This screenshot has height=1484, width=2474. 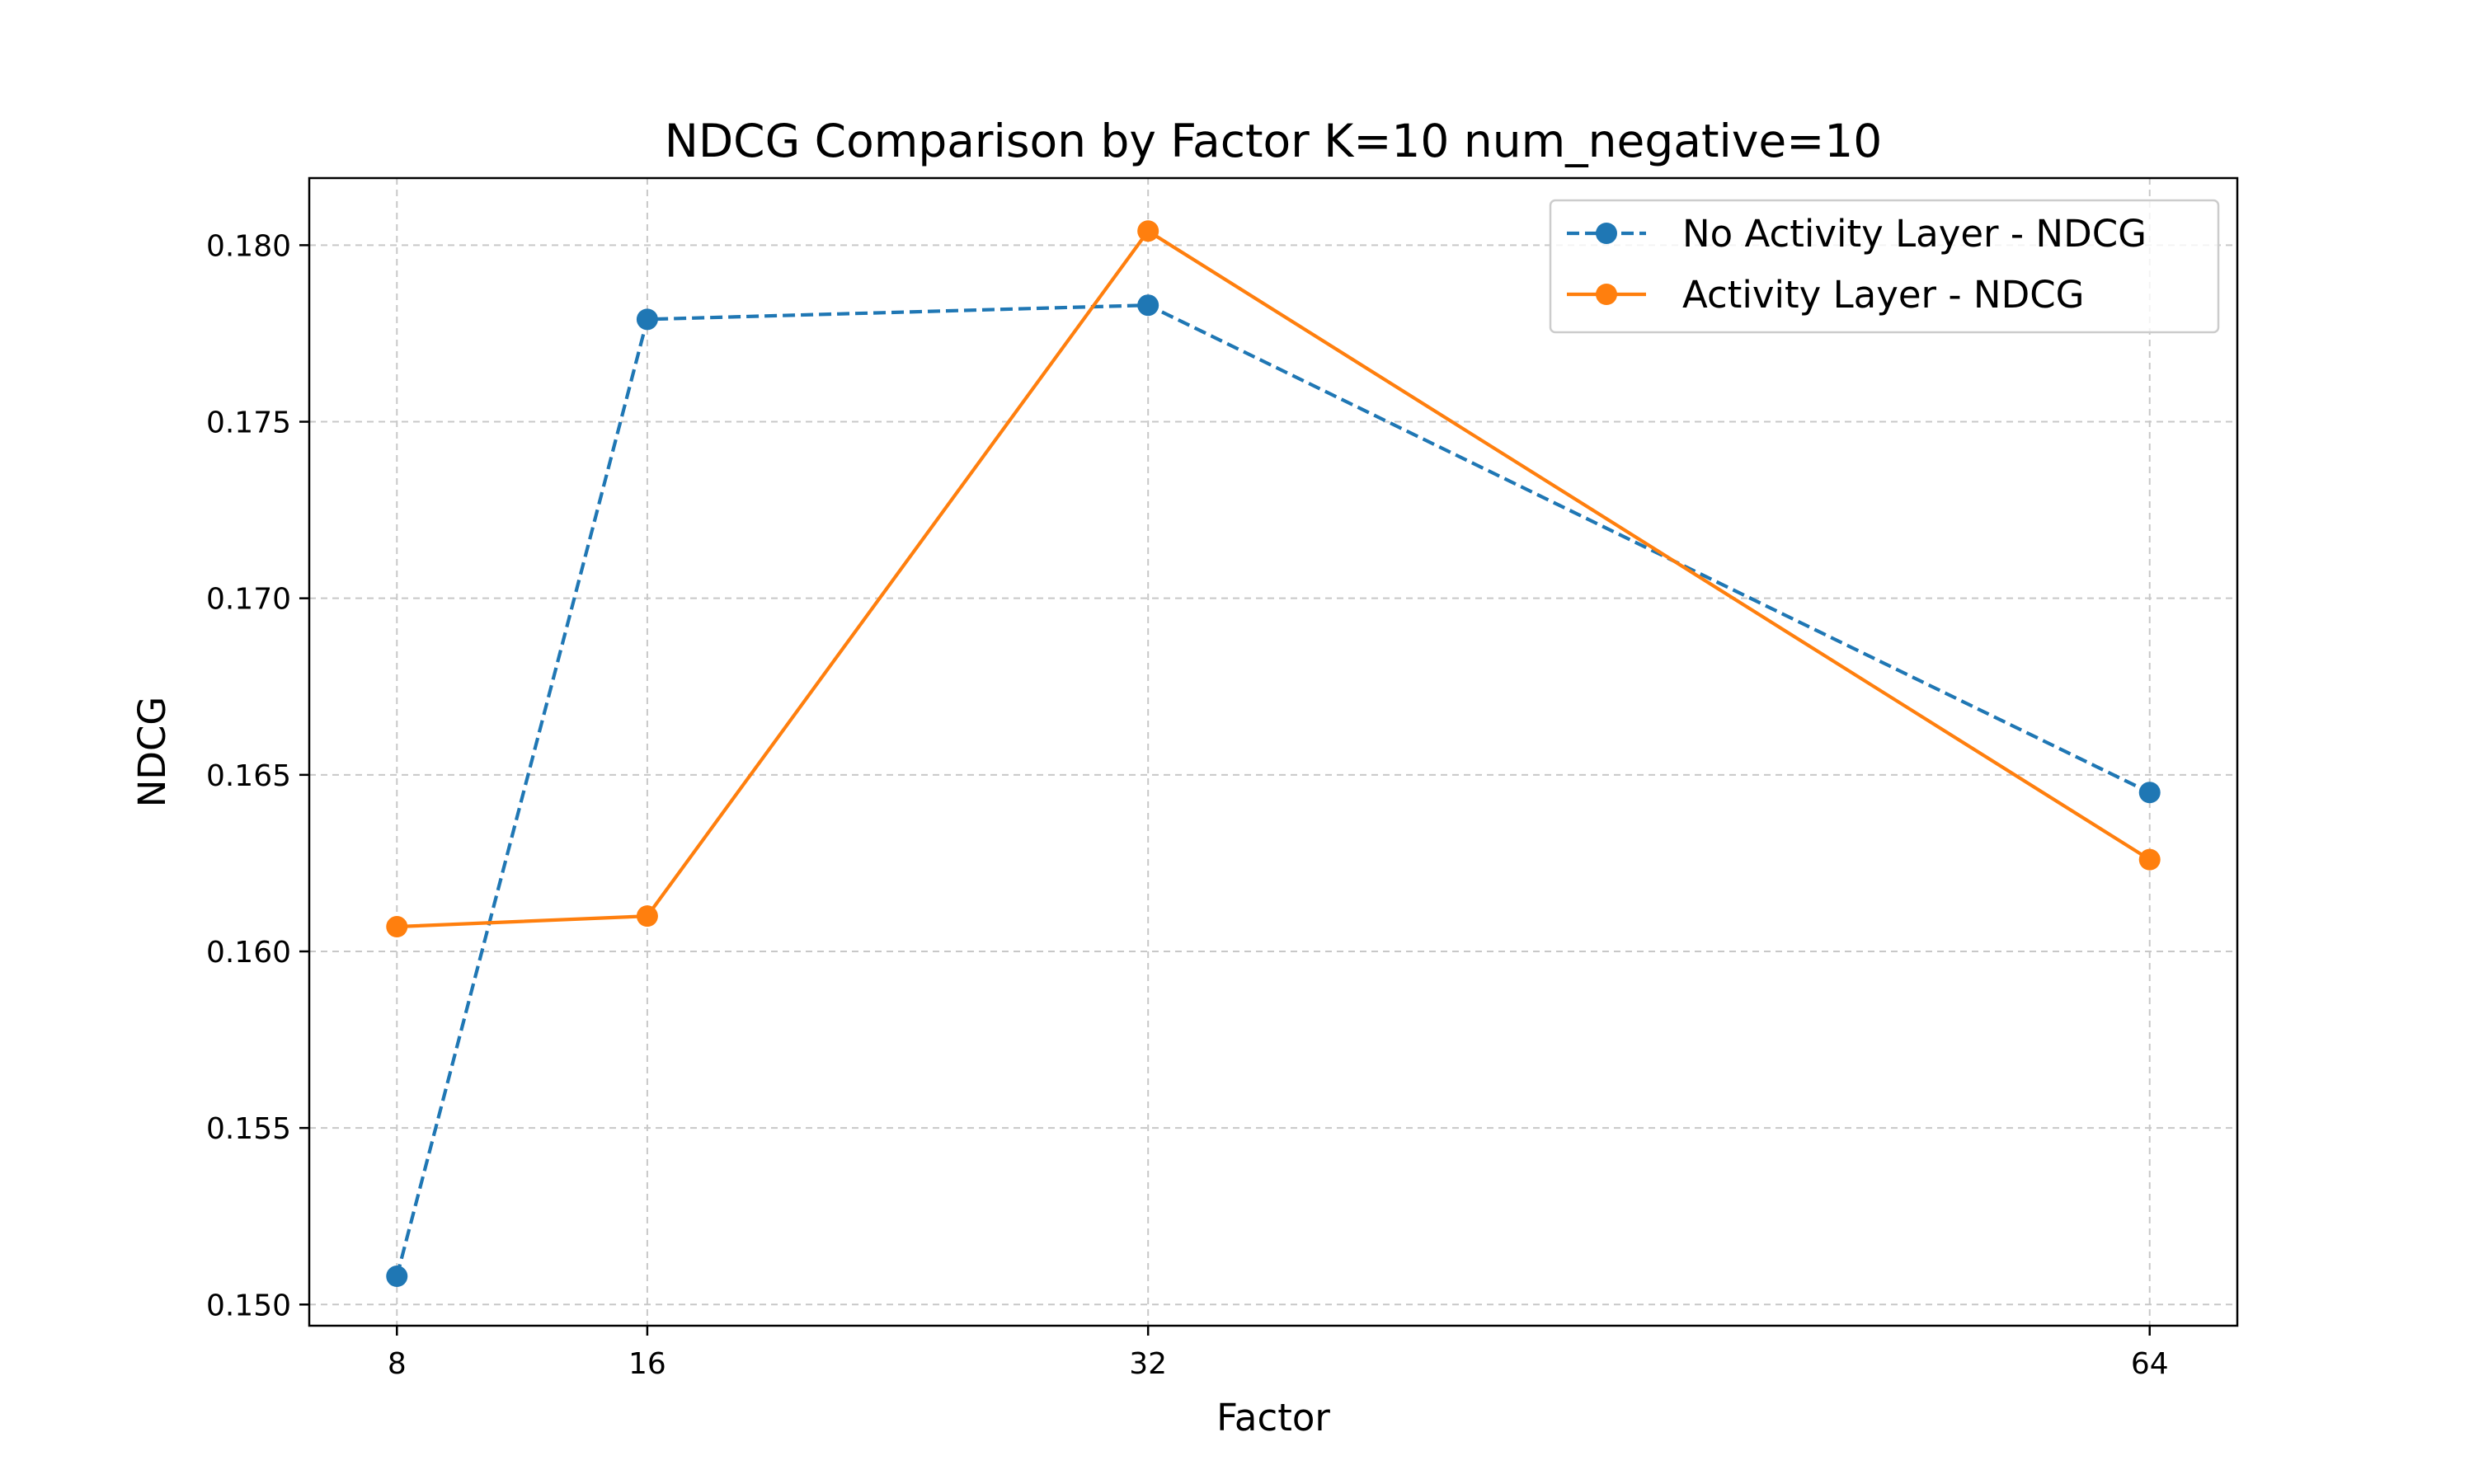 I want to click on y-tick-label: 0.155, so click(x=248, y=1129).